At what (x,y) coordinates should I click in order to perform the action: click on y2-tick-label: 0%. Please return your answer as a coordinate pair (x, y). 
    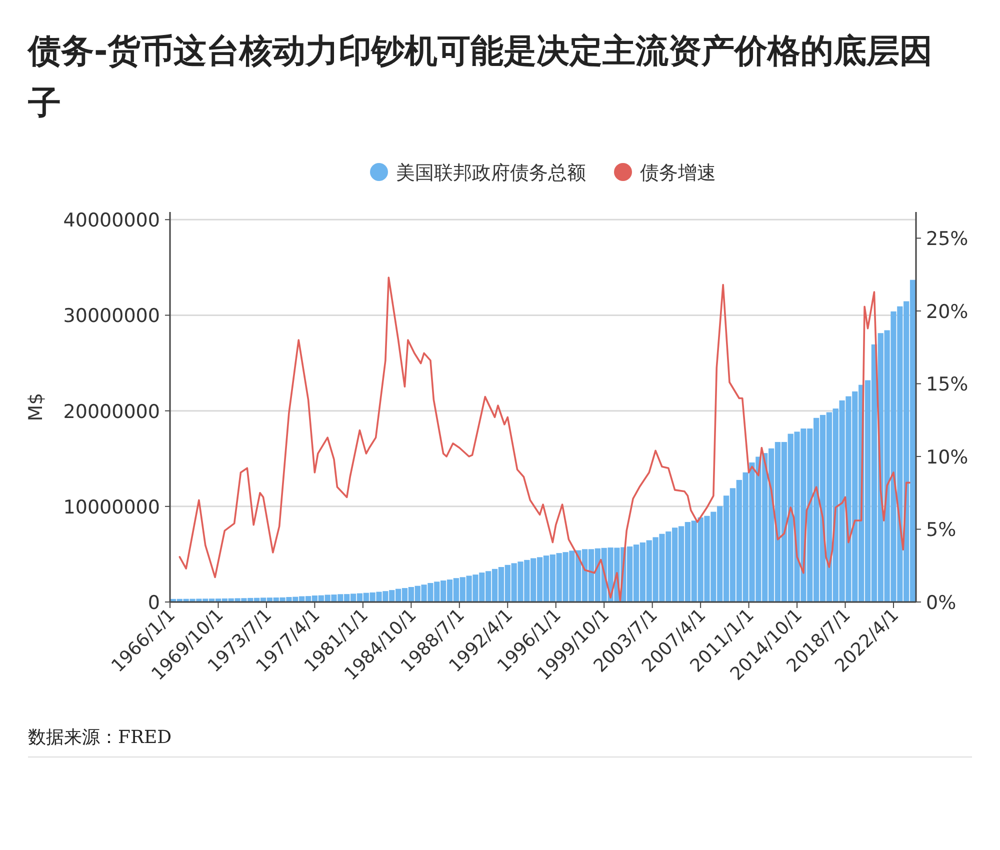
    Looking at the image, I should click on (941, 603).